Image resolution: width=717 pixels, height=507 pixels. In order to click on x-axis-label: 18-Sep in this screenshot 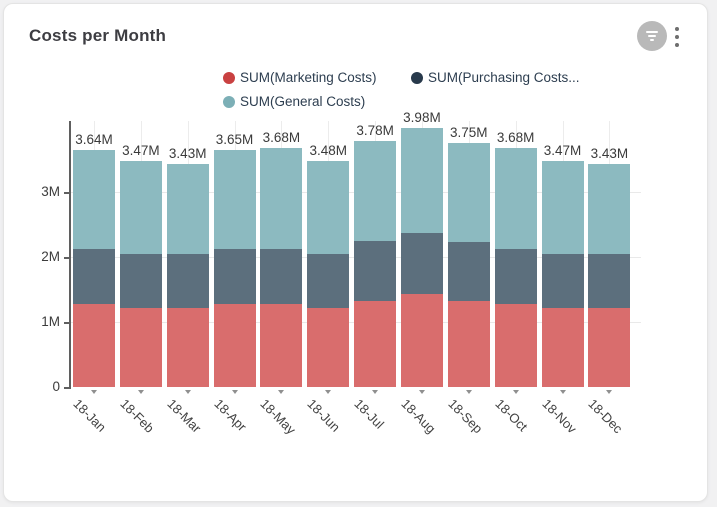, I will do `click(465, 416)`.